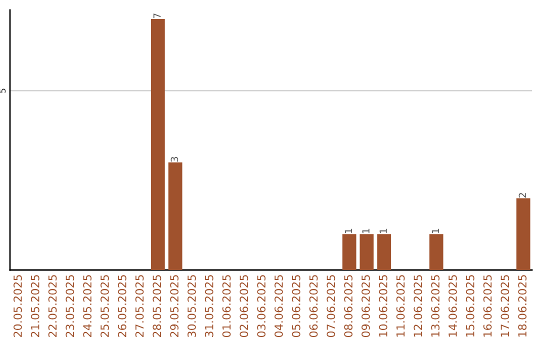  Describe the element at coordinates (522, 195) in the screenshot. I see `data-label: 2` at that location.